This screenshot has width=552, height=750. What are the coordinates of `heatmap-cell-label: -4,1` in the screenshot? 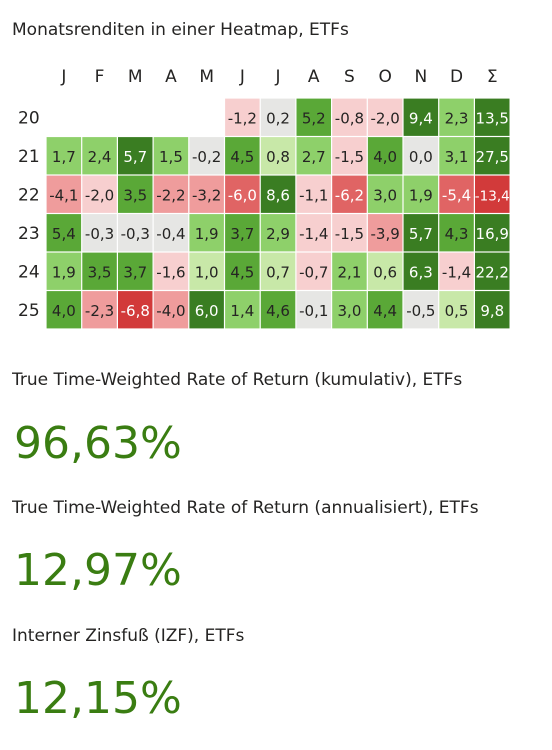 It's located at (63, 195).